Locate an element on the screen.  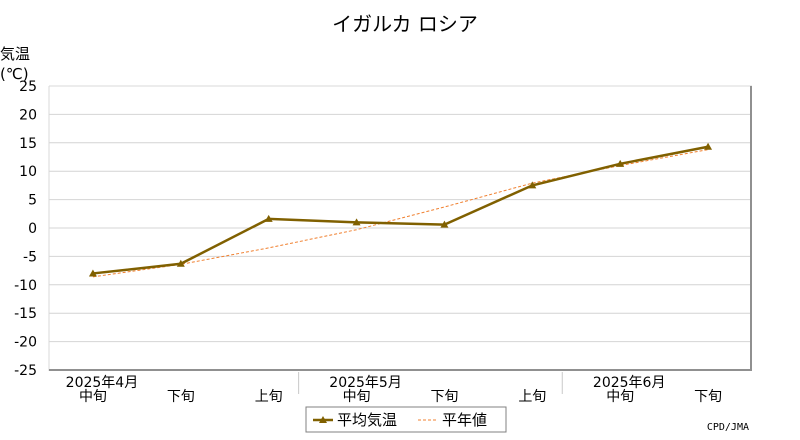
legend: 平均気温 平年値 is located at coordinates (406, 419).